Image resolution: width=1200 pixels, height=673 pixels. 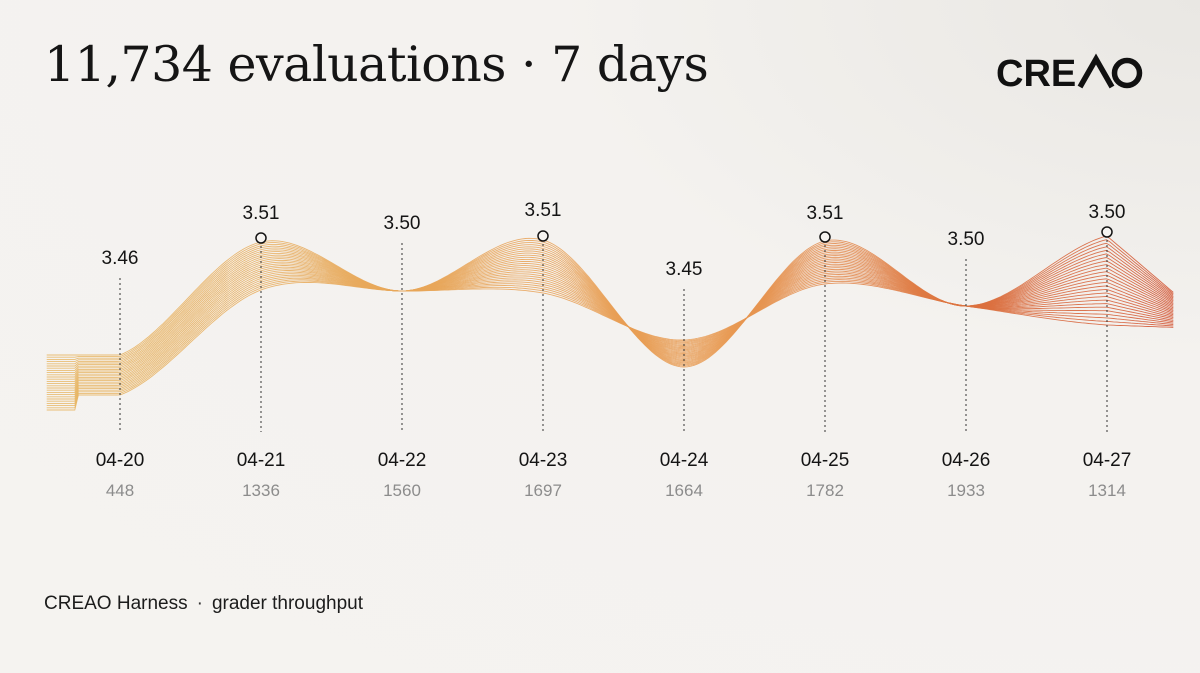 What do you see at coordinates (966, 460) in the screenshot?
I see `date-tick-label: 04-26` at bounding box center [966, 460].